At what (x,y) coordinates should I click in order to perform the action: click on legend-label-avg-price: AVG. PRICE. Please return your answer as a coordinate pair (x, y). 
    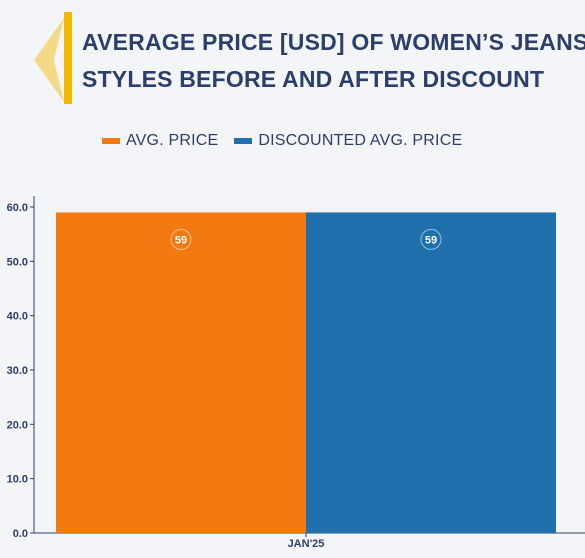
    Looking at the image, I should click on (172, 140).